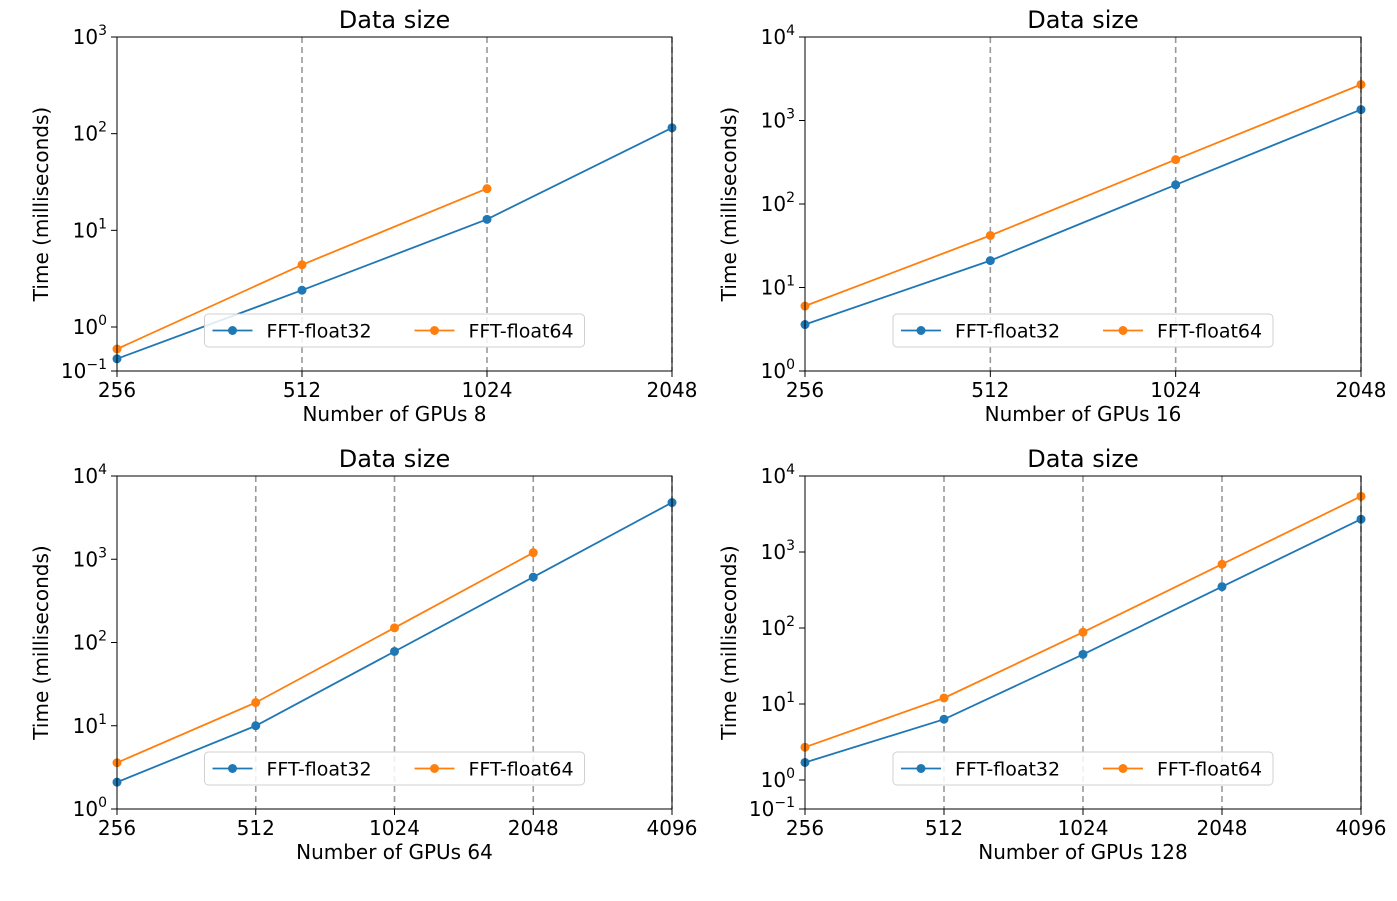  What do you see at coordinates (394, 414) in the screenshot?
I see `x-axis-label: Number of GPUs 8` at bounding box center [394, 414].